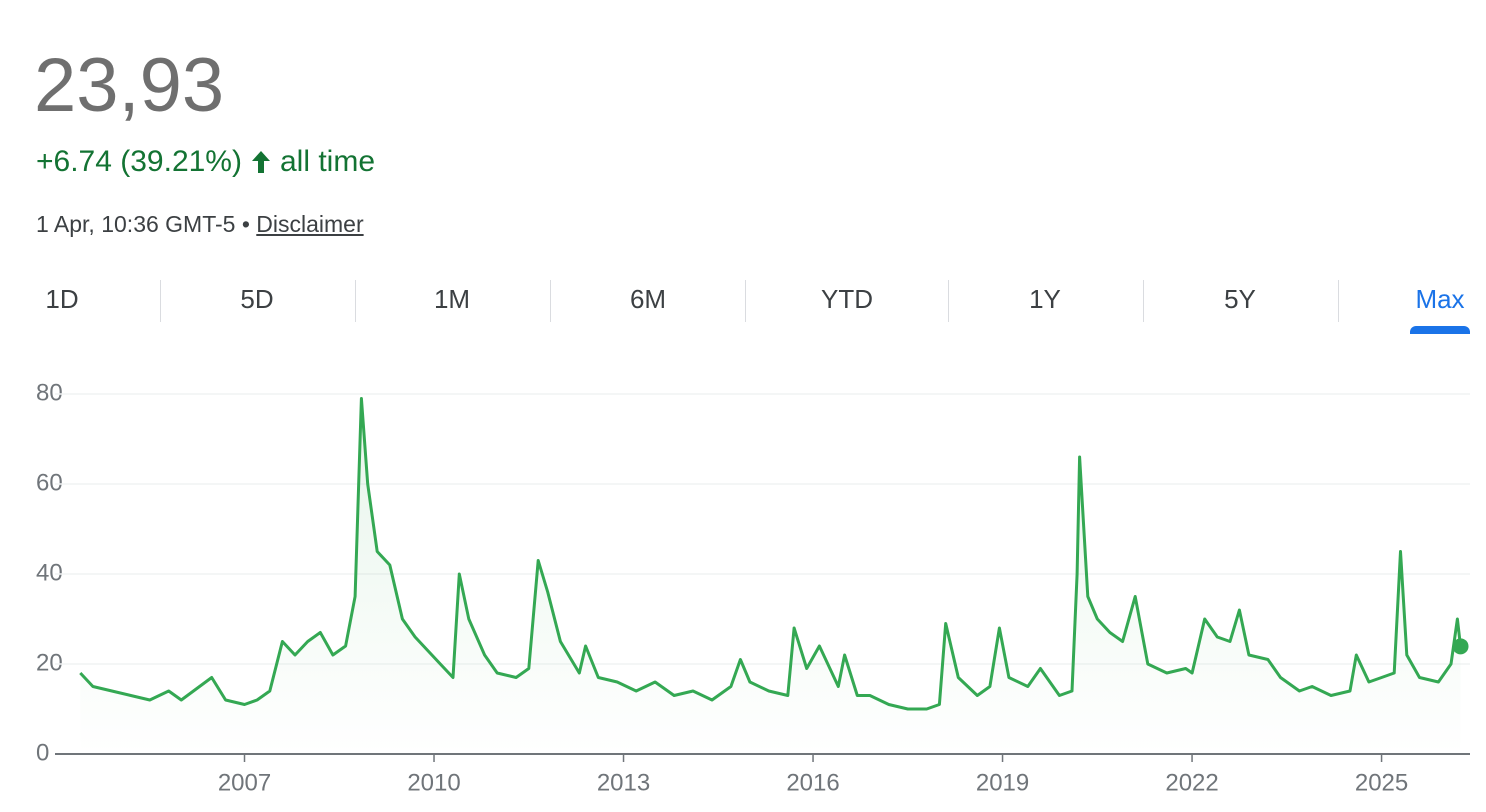  Describe the element at coordinates (452, 299) in the screenshot. I see `range-tab: 1M` at that location.